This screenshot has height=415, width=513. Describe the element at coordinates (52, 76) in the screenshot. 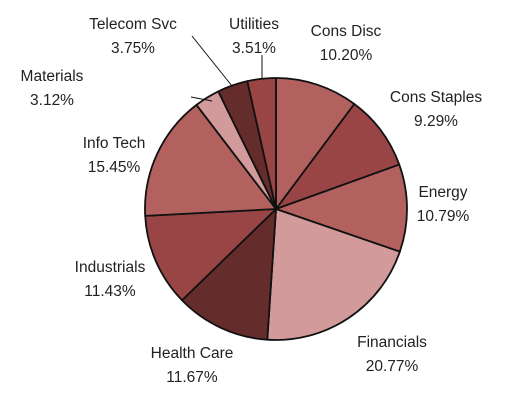

I see `slice-label-materials: Materials` at that location.